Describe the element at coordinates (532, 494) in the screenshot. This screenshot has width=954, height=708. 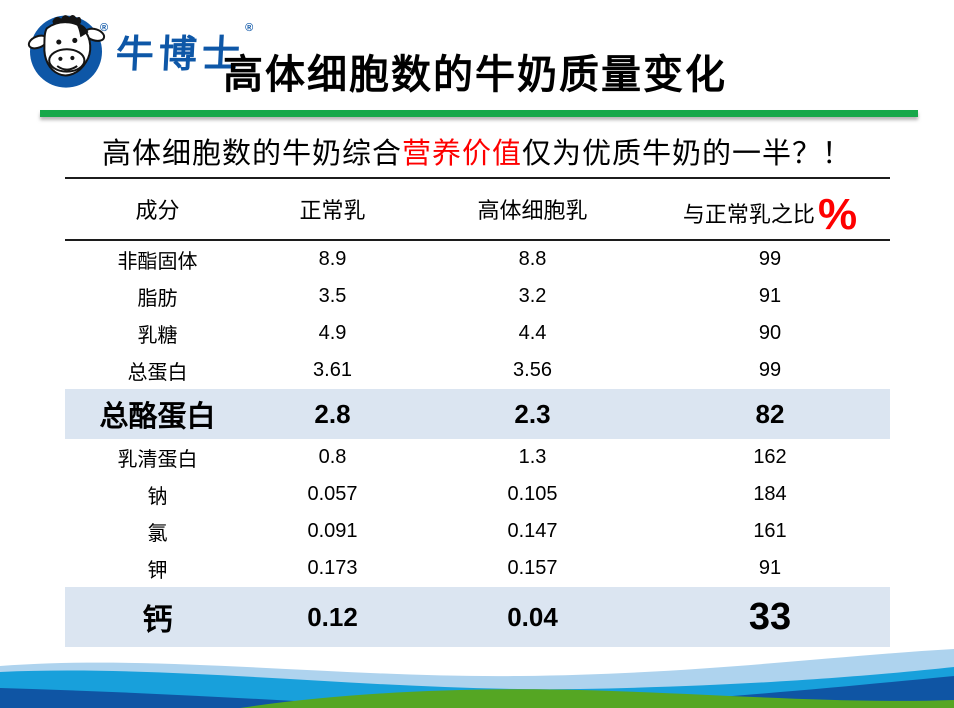
I see `high-scc-milk-cell: 0.105` at that location.